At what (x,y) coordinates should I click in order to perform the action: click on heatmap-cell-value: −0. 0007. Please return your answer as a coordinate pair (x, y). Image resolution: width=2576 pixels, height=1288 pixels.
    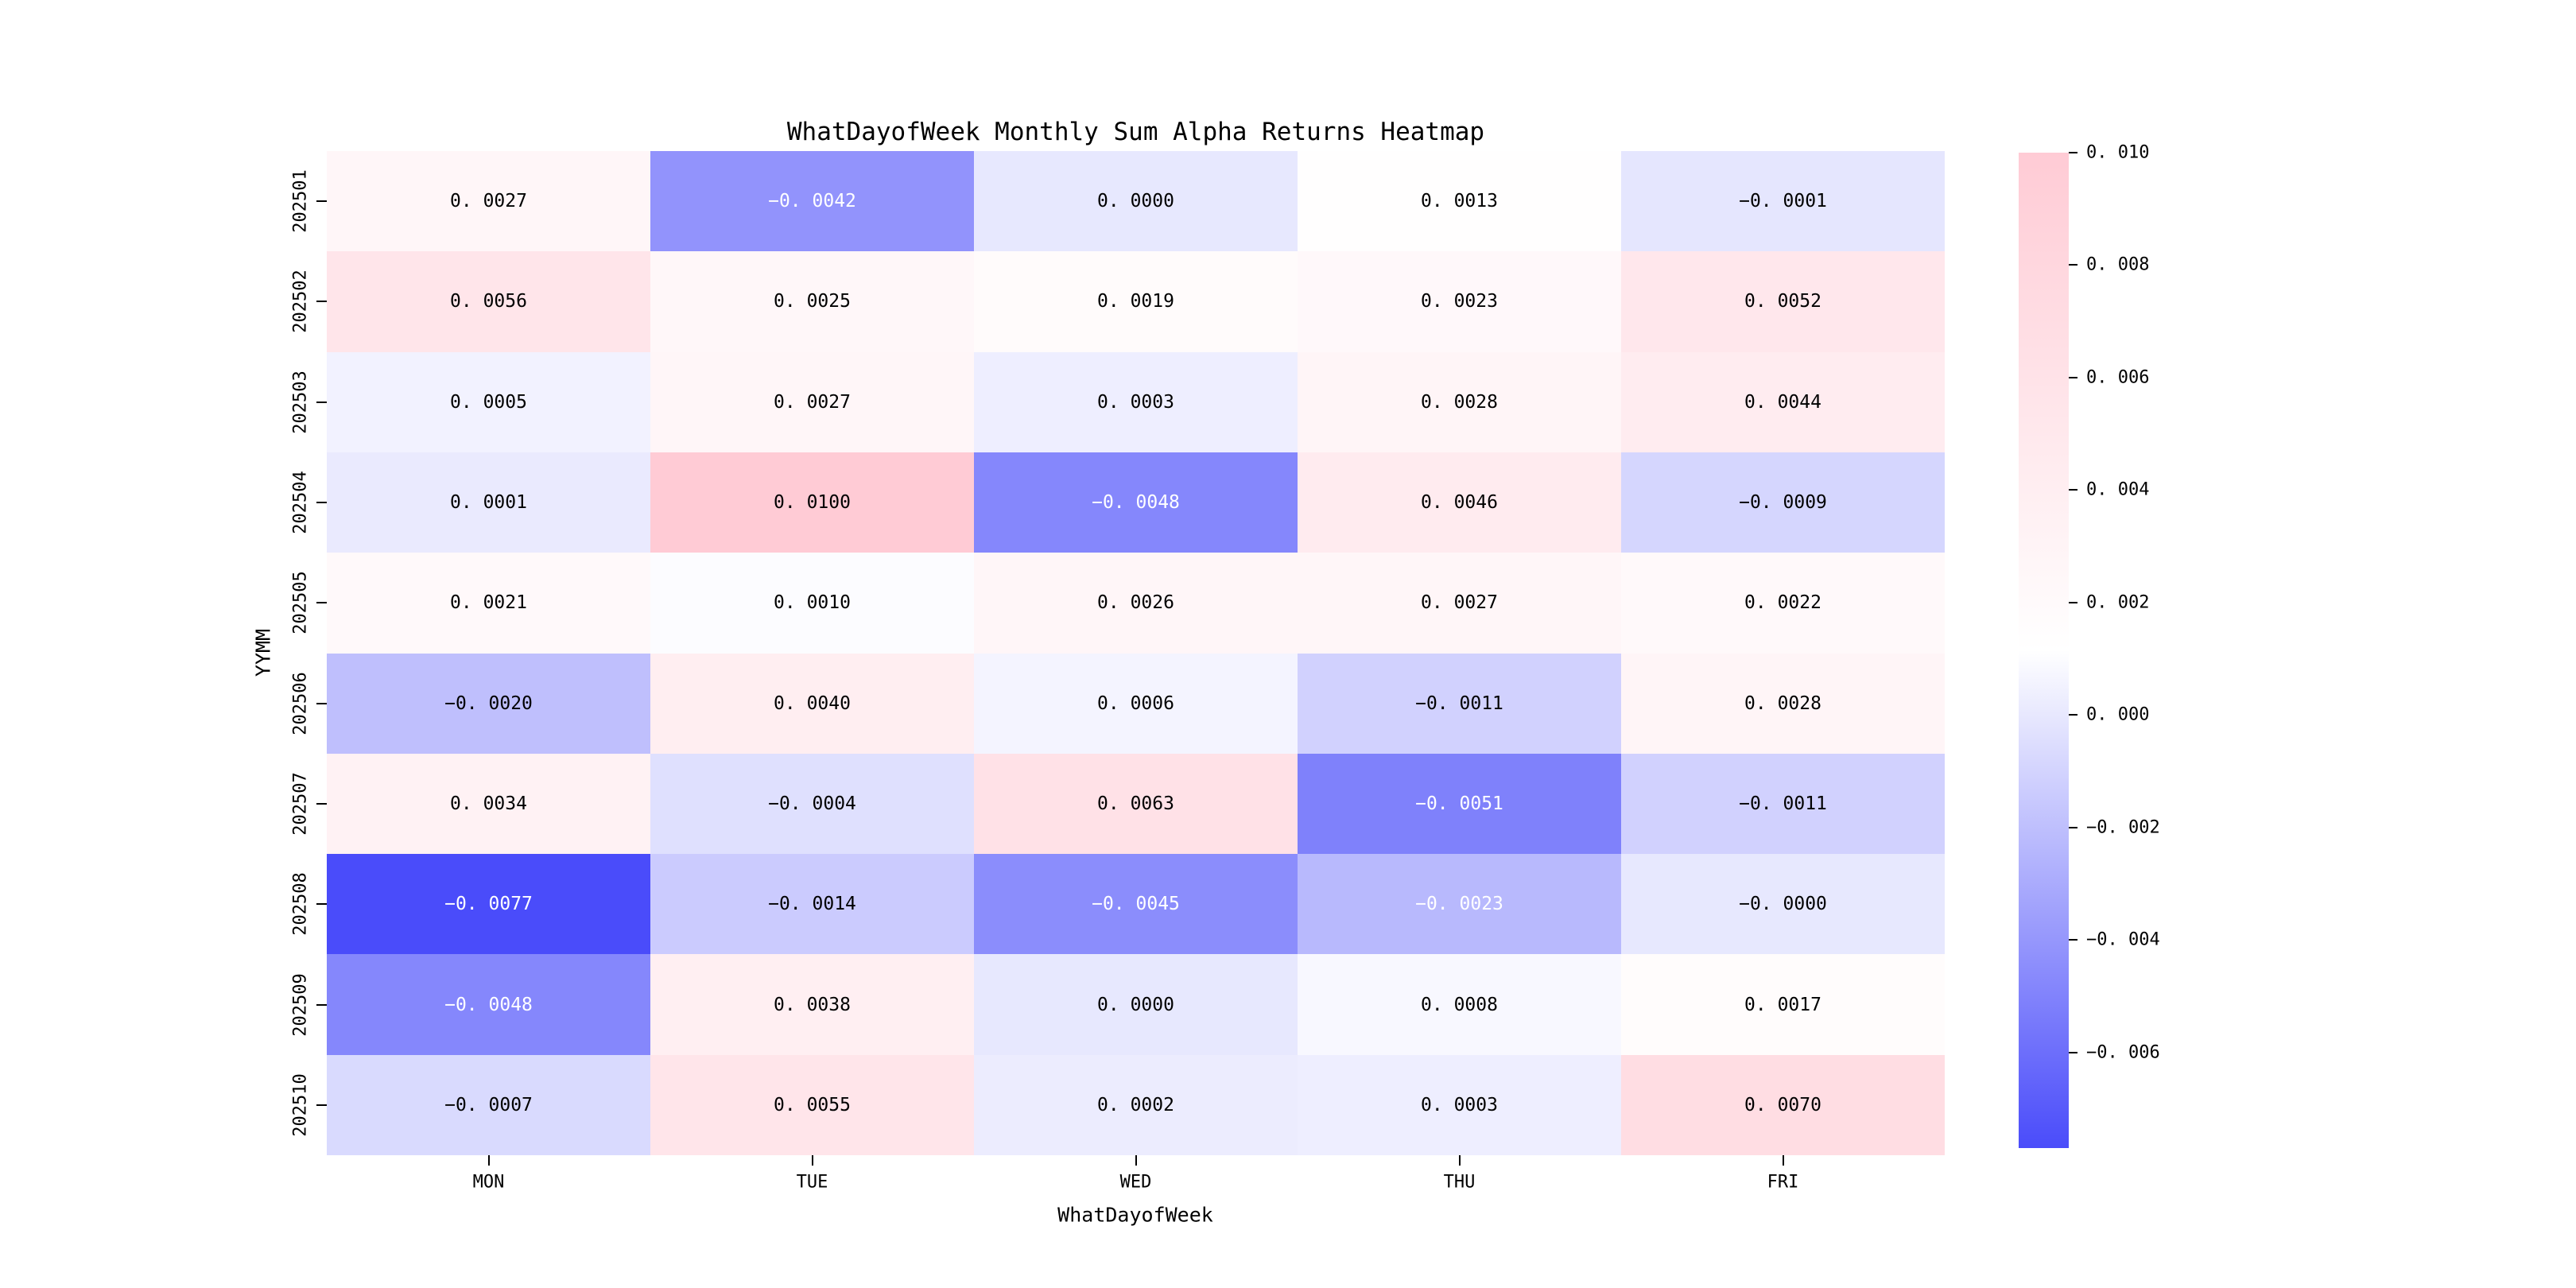
    Looking at the image, I should click on (488, 1104).